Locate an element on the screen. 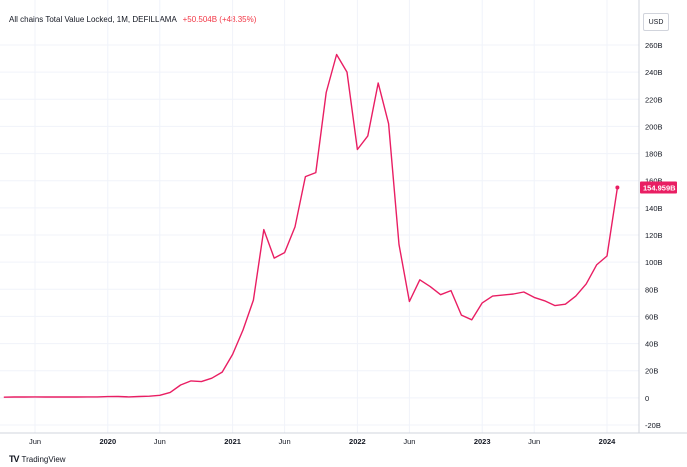  y-tick-label: 100B is located at coordinates (654, 262).